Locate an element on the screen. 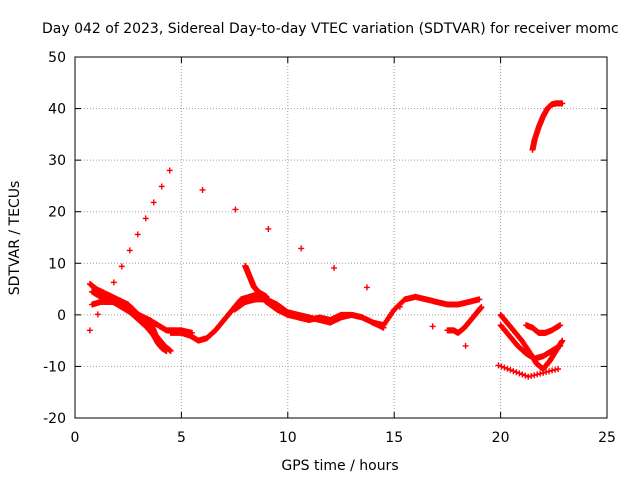 The width and height of the screenshot is (640, 480). y-tick-label: 10 is located at coordinates (57, 264).